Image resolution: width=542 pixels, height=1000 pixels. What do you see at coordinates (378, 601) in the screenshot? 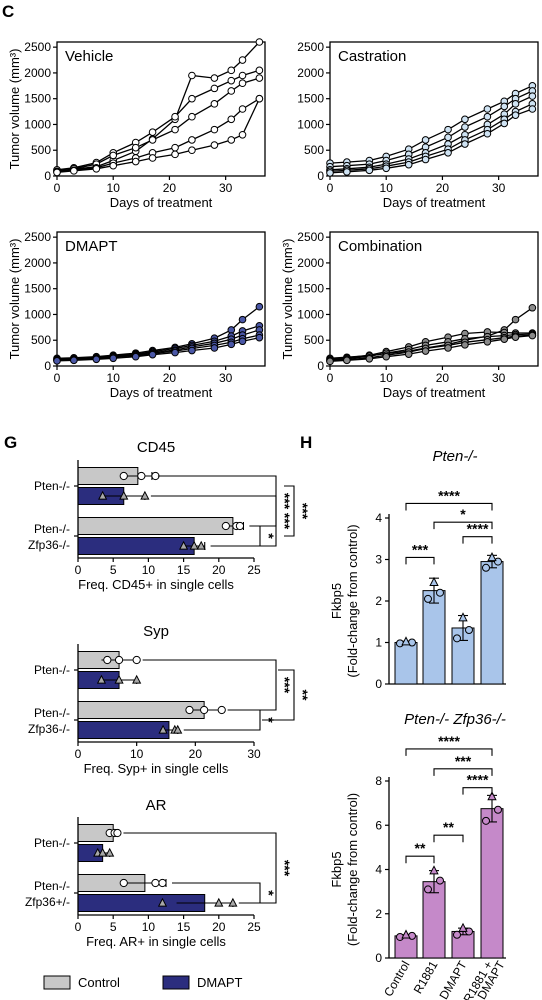
I see `y-tick-label: 2` at bounding box center [378, 601].